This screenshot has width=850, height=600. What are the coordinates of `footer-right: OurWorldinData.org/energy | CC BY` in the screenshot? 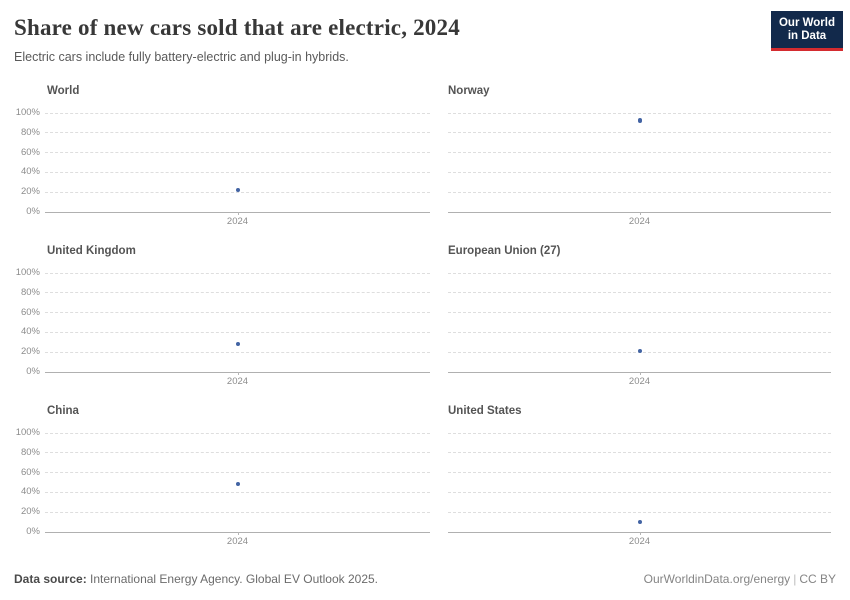 It's located at (740, 579).